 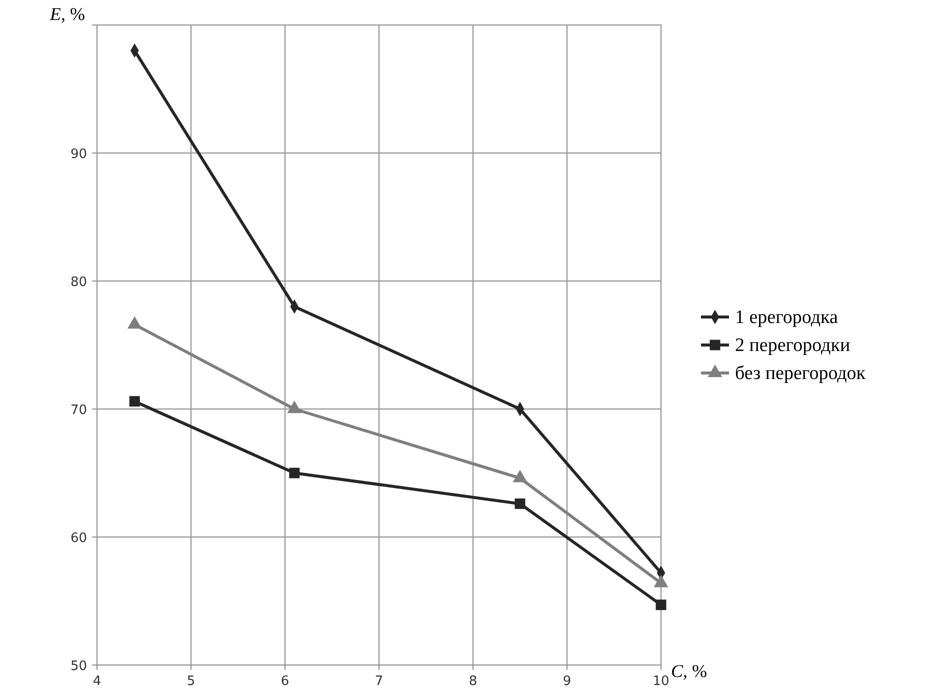 What do you see at coordinates (191, 681) in the screenshot?
I see `x-tick-label: 5` at bounding box center [191, 681].